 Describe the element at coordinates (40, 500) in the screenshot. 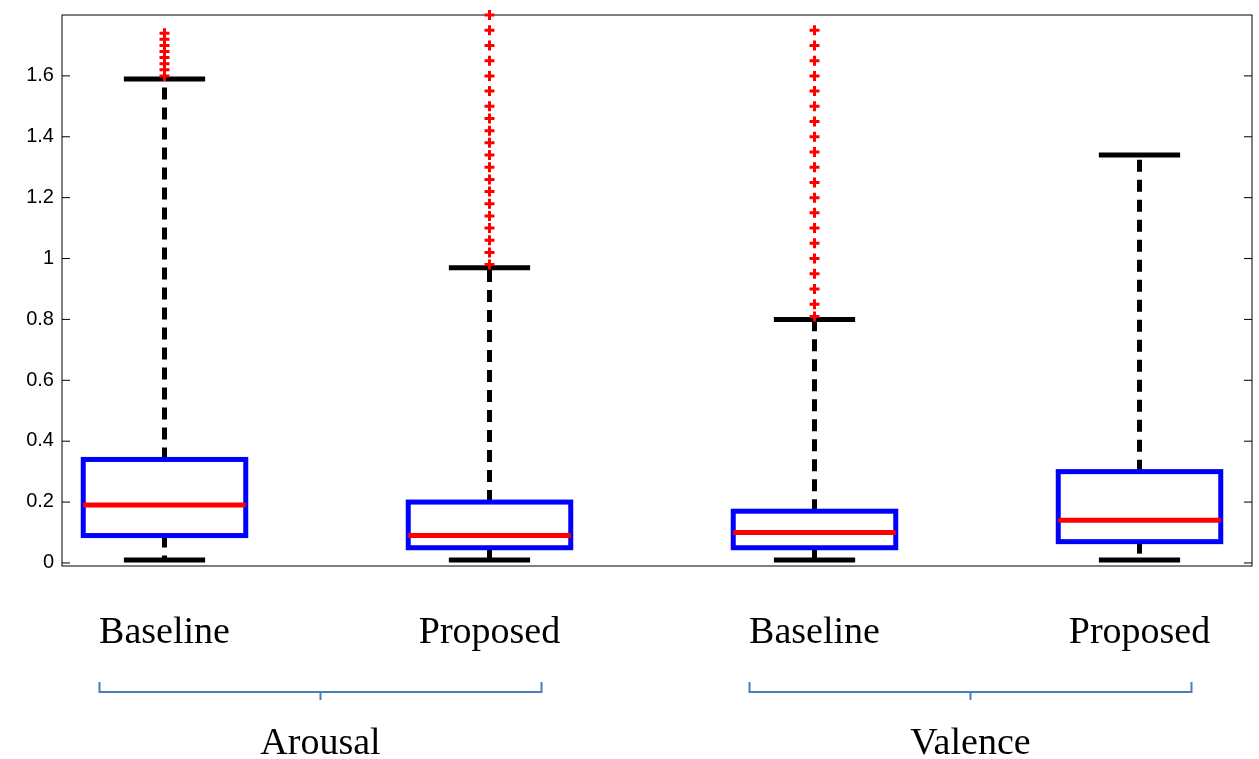

I see `y-tick-label: 0.2` at that location.